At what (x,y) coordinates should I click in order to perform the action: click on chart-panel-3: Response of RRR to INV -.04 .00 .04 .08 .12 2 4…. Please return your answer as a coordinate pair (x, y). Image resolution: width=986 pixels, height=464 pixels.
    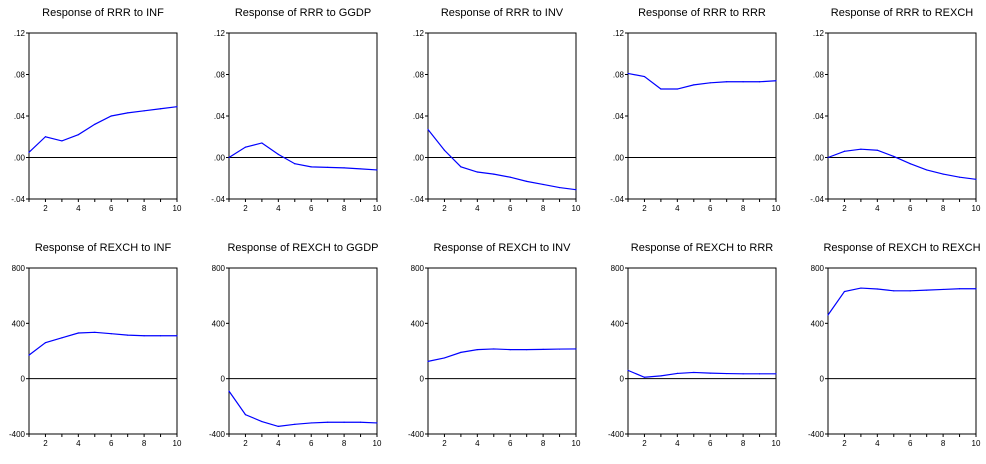
    Looking at the image, I should click on (495, 110).